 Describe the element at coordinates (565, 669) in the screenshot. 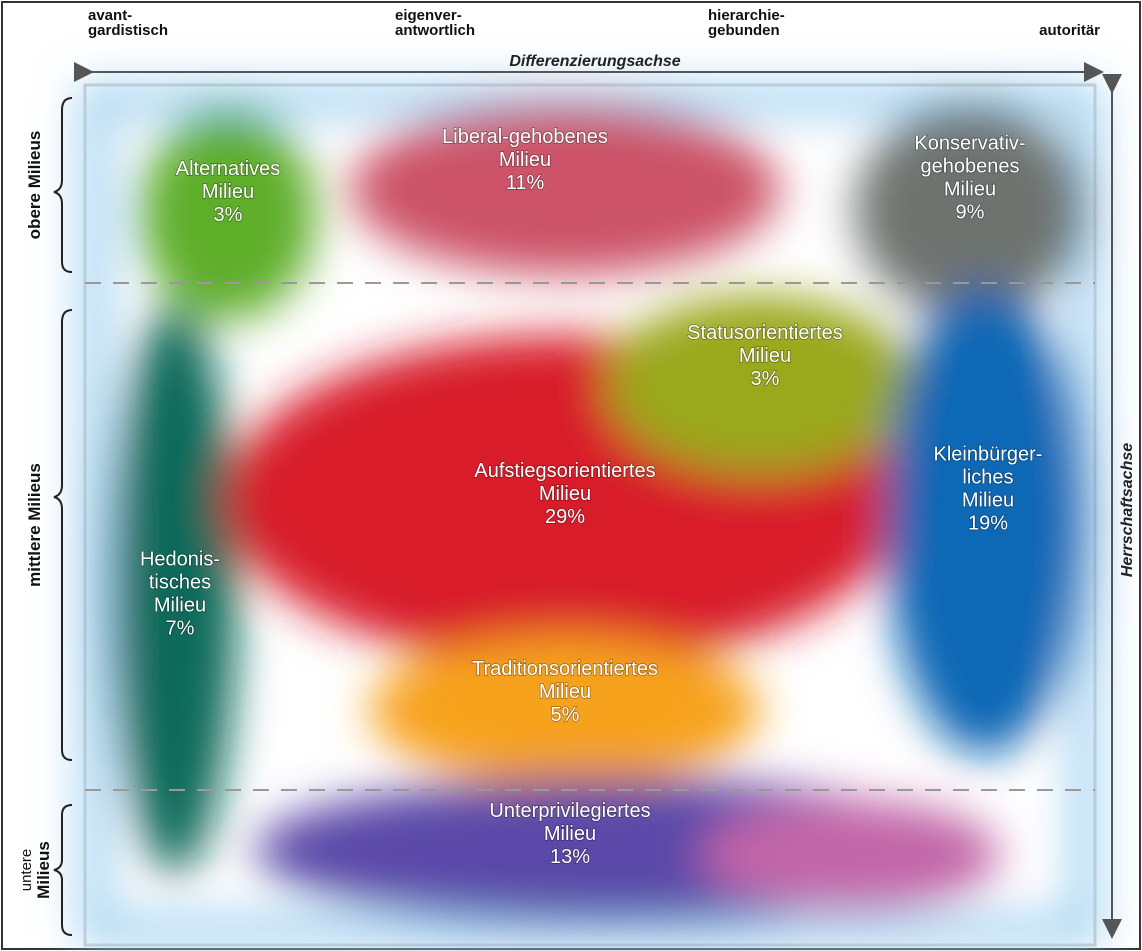

I see `milieu-name: Traditionsorientiertes` at that location.